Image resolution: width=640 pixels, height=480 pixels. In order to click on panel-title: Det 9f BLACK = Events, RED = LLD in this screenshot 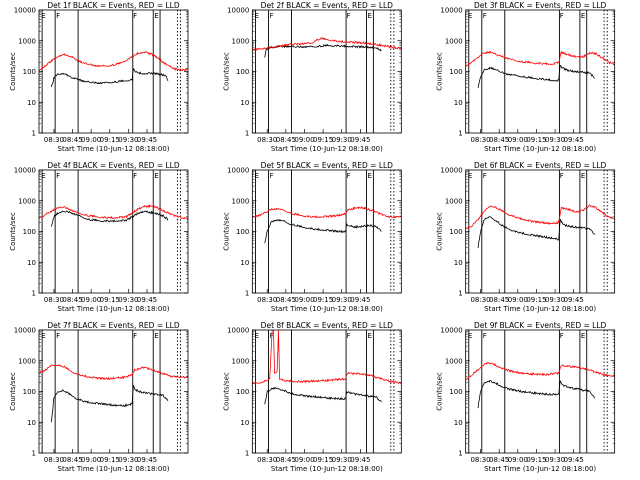, I will do `click(540, 325)`.